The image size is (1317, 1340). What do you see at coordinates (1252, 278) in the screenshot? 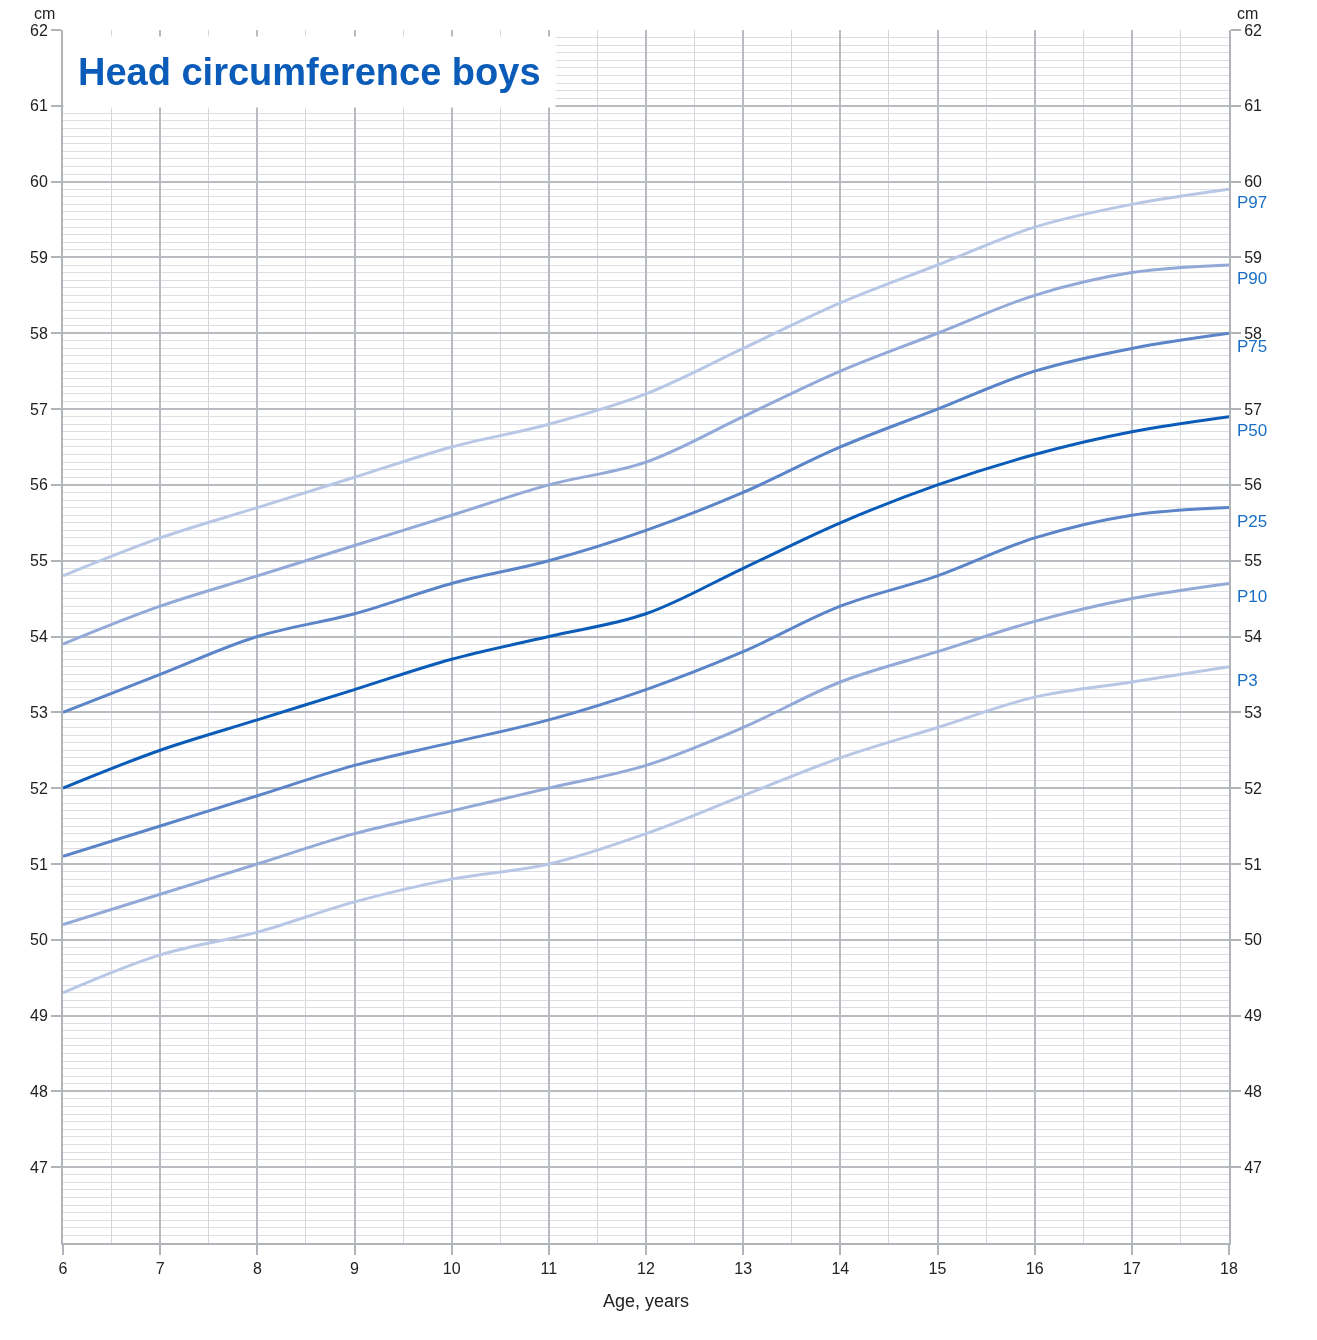
I see `series-label: P90` at bounding box center [1252, 278].